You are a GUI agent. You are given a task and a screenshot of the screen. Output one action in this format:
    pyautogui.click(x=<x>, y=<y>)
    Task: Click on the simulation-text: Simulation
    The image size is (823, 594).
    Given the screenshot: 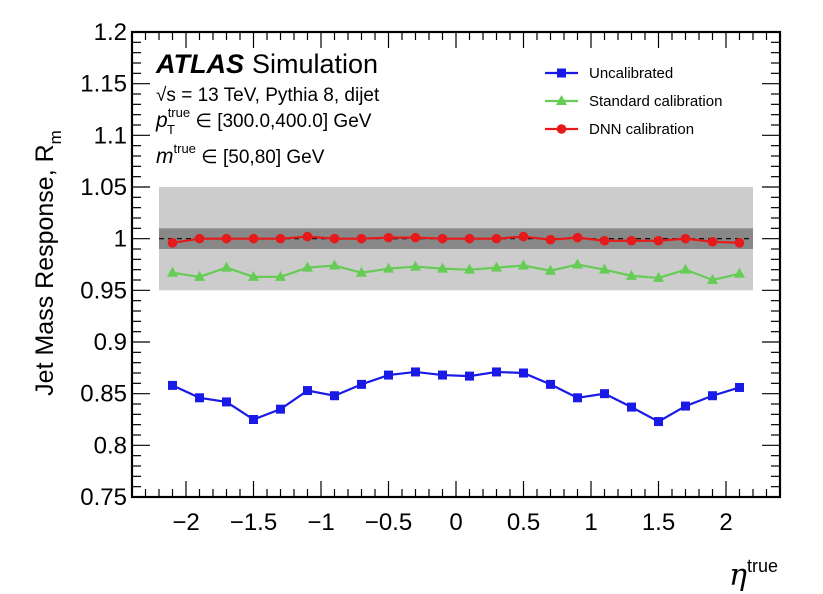 What is the action you would take?
    pyautogui.click(x=315, y=64)
    